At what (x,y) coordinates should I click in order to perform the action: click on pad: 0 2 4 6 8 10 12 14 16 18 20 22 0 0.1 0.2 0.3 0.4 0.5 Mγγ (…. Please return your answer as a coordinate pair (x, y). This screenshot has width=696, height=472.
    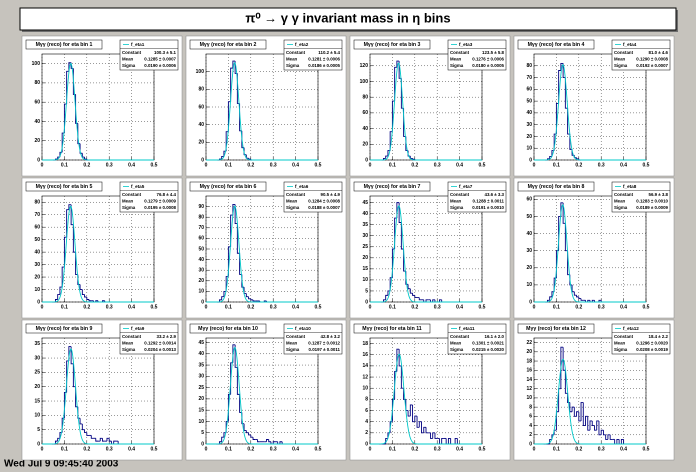
    Looking at the image, I should click on (594, 390).